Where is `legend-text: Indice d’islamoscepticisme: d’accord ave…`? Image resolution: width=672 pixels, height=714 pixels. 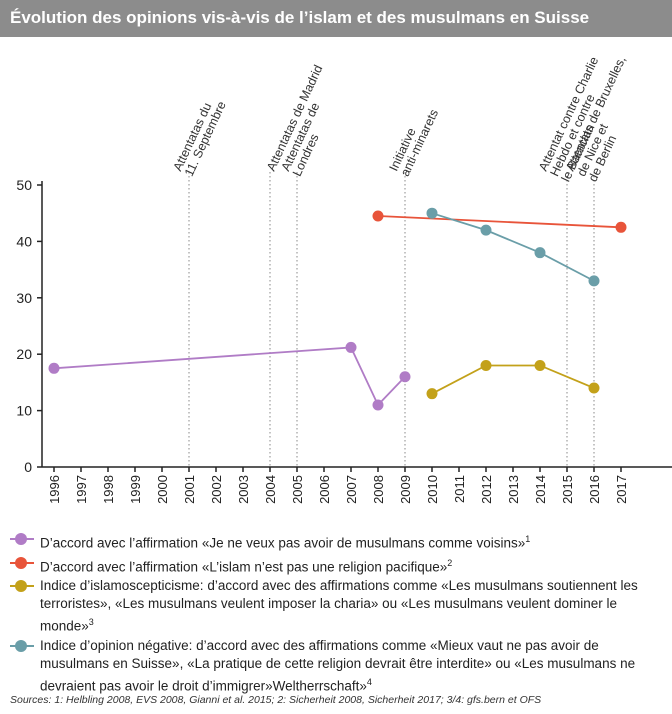
legend-text: Indice d’islamoscepticisme: d’accord ave… is located at coordinates (339, 606).